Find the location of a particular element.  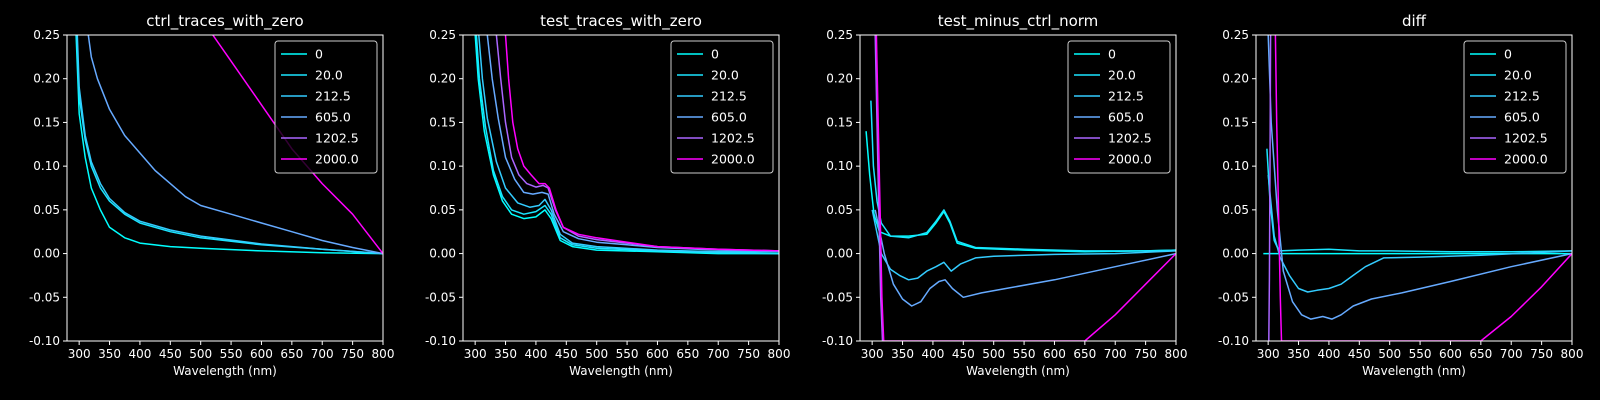

y-tick-label: 0.15 is located at coordinates (442, 122).